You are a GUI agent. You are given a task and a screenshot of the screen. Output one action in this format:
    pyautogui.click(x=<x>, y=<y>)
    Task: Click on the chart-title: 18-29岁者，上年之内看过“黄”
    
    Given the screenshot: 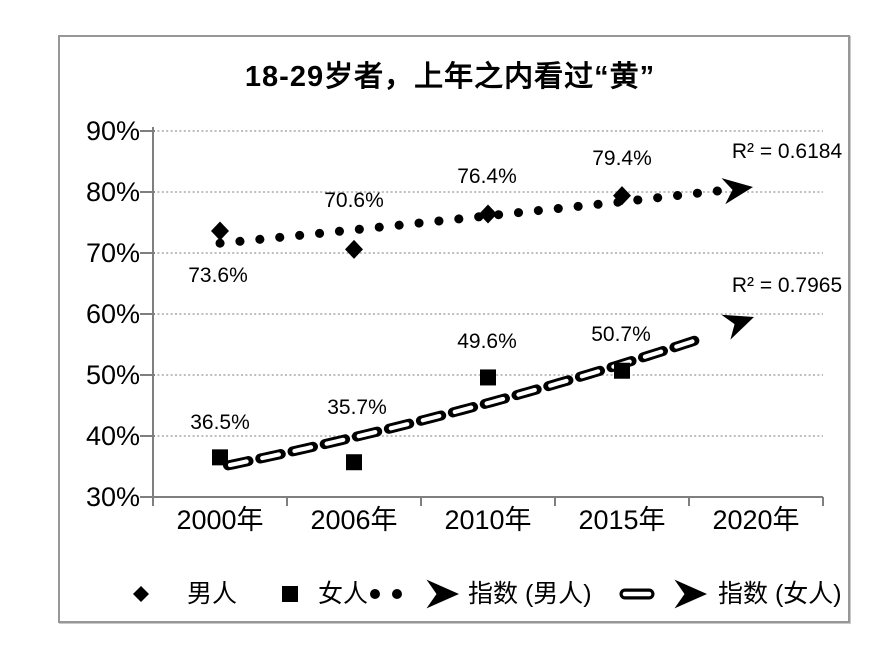 What is the action you would take?
    pyautogui.click(x=450, y=77)
    